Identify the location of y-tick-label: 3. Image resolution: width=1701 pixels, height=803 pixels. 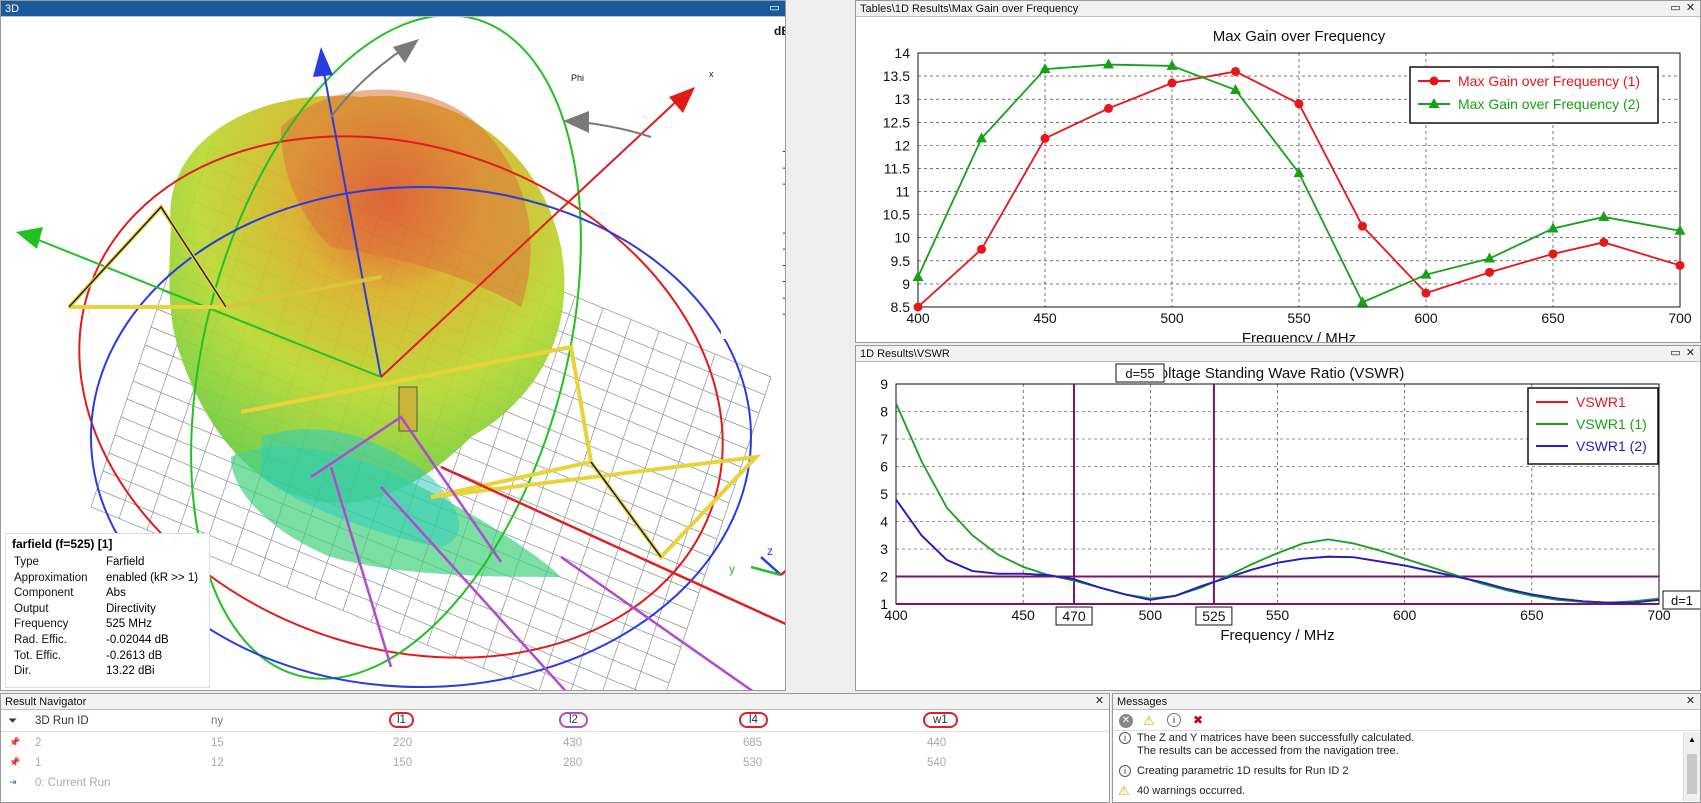
(884, 549).